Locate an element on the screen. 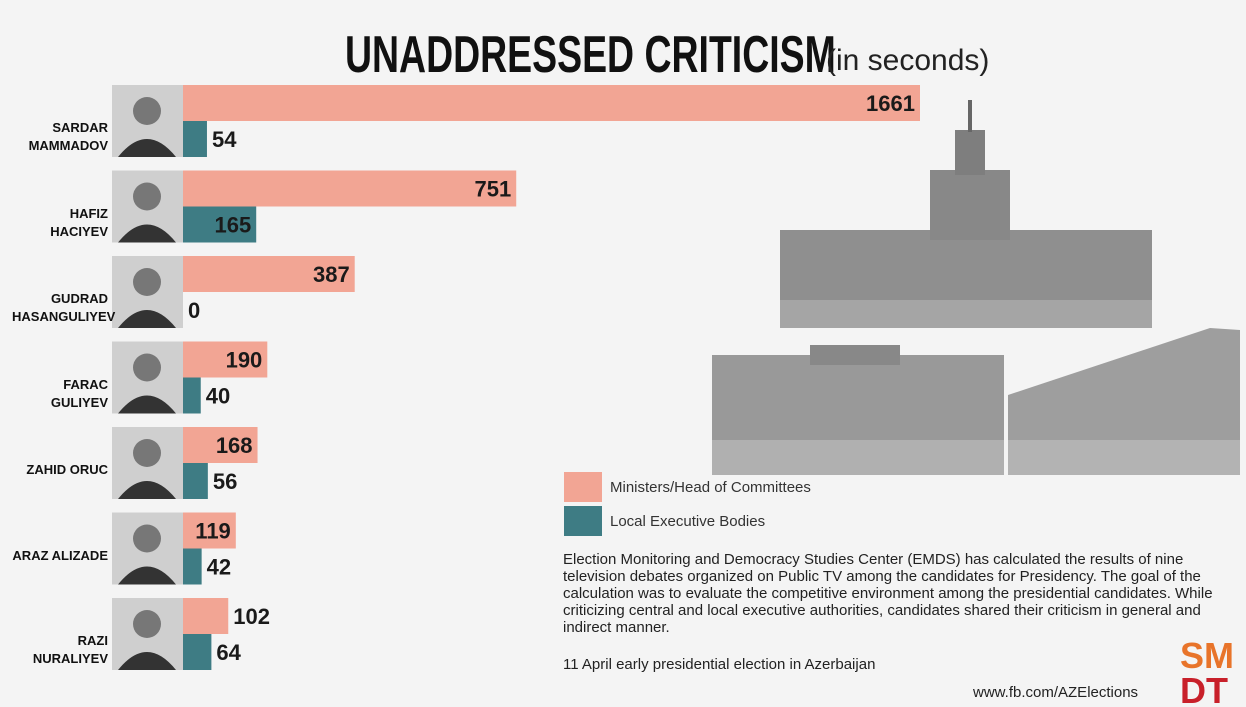 The width and height of the screenshot is (1246, 707). chart-subtitle: (in seconds) is located at coordinates (907, 60).